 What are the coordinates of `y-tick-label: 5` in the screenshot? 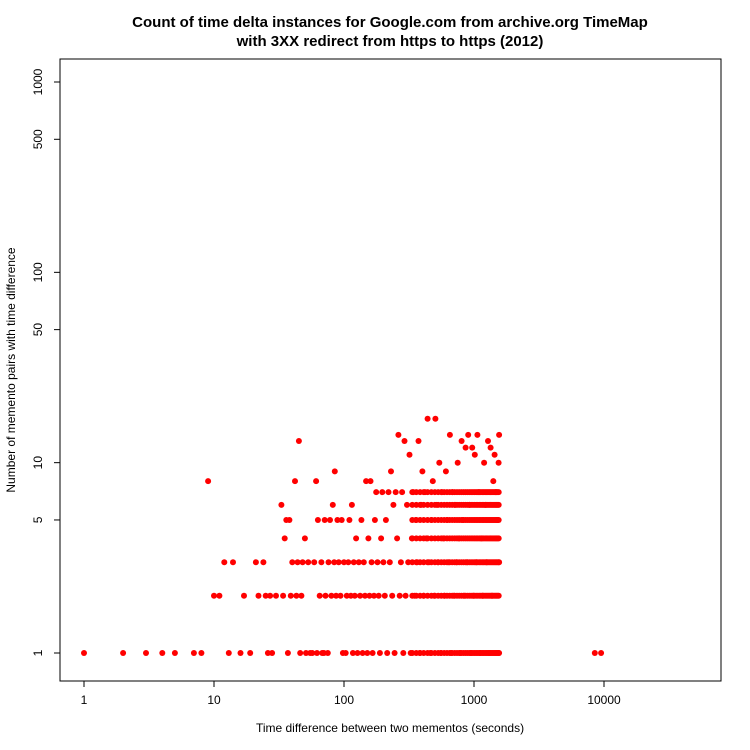 It's located at (38, 519).